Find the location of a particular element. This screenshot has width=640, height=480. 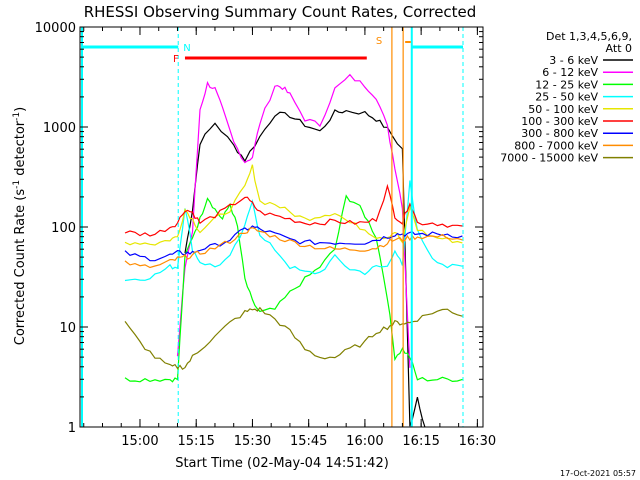

flare-label: F is located at coordinates (176, 59).